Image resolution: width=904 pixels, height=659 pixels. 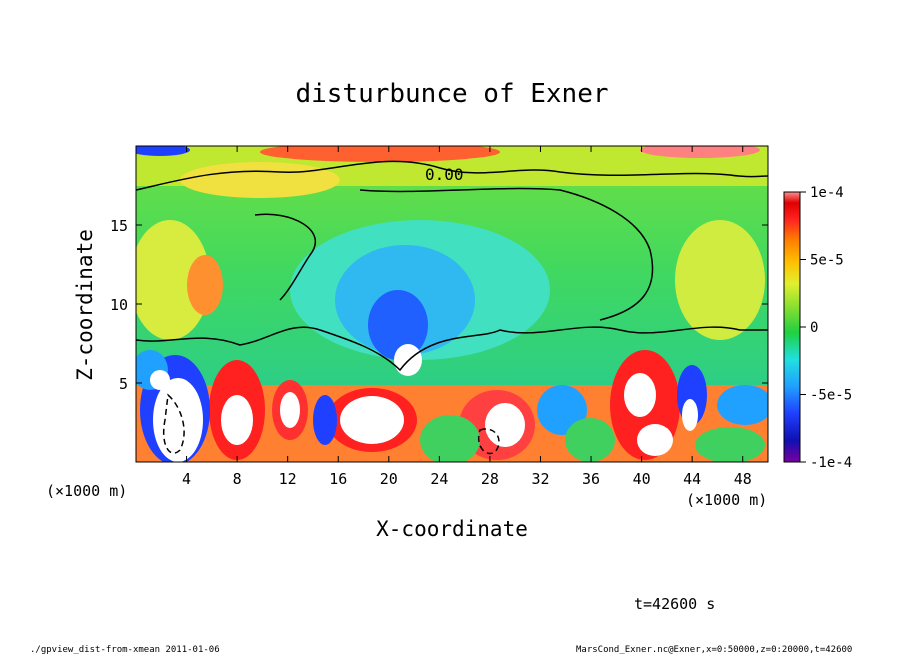 What do you see at coordinates (452, 349) in the screenshot?
I see `contour-line-lower` at bounding box center [452, 349].